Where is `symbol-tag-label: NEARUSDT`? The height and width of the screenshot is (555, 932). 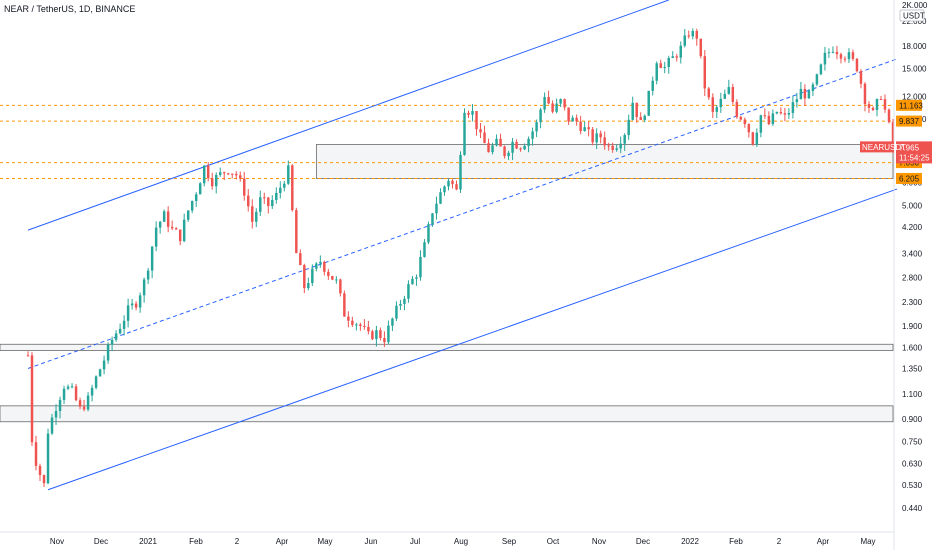 symbol-tag-label: NEARUSDT is located at coordinates (884, 147).